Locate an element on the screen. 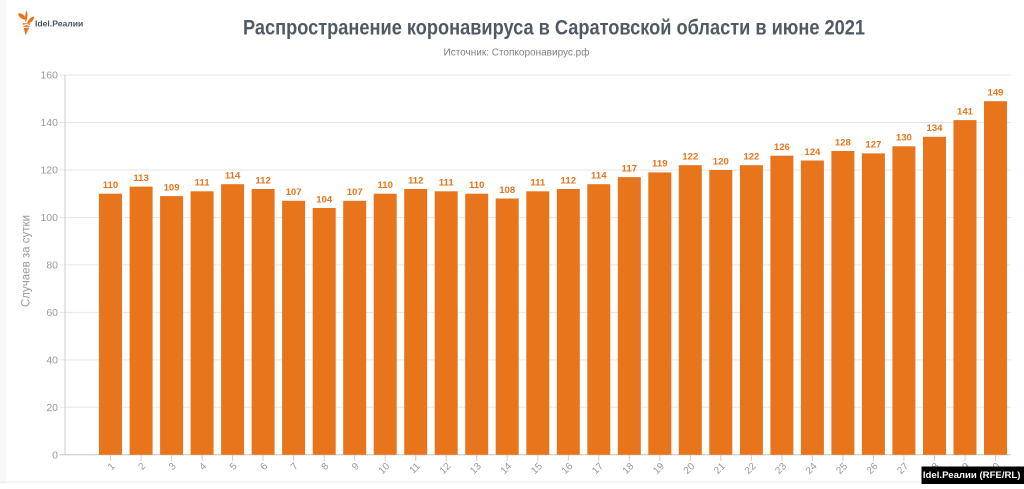 The image size is (1024, 489). svg-text: 140 is located at coordinates (49, 123).